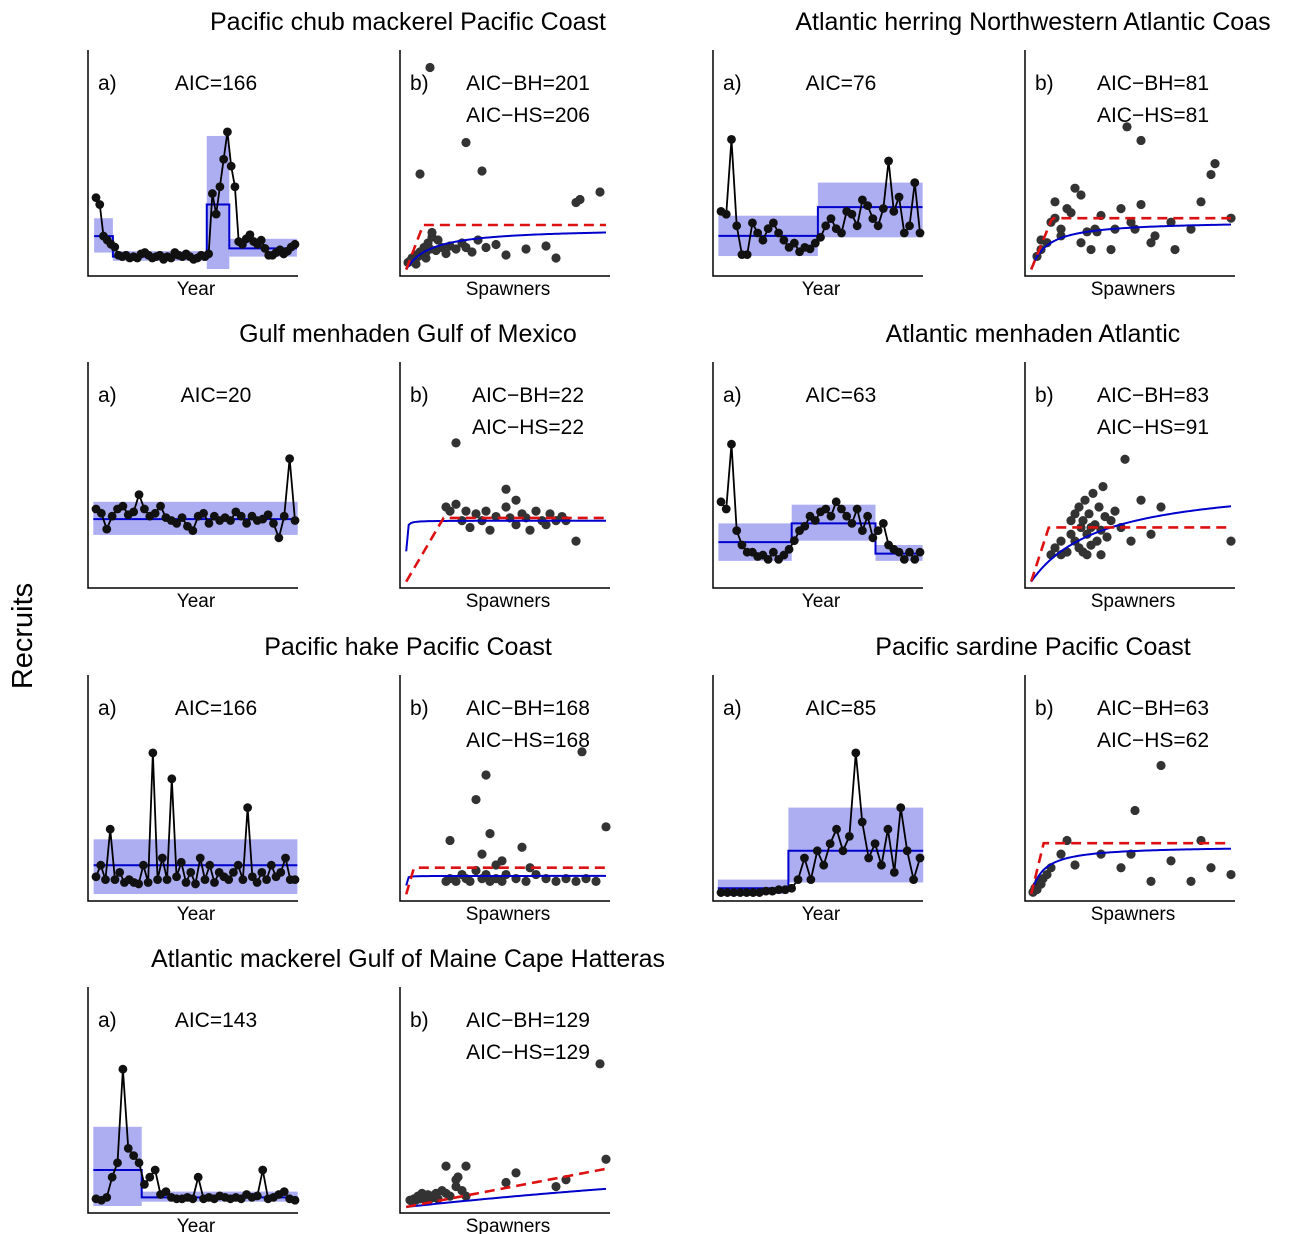 The height and width of the screenshot is (1234, 1306). I want to click on aic-bh-label: AIC−BH=168, so click(528, 708).